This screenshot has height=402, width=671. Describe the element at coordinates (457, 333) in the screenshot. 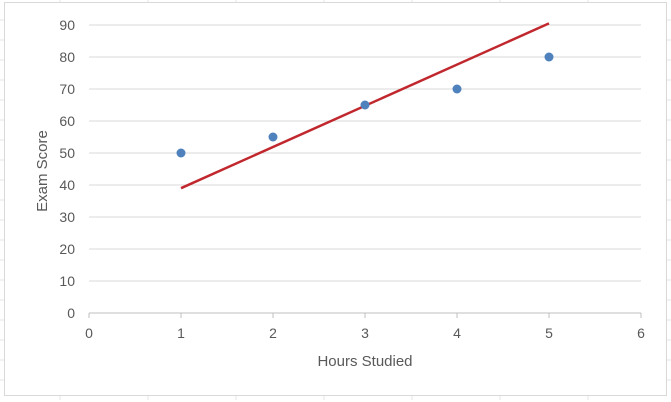

I see `x-tick-label: 4` at that location.